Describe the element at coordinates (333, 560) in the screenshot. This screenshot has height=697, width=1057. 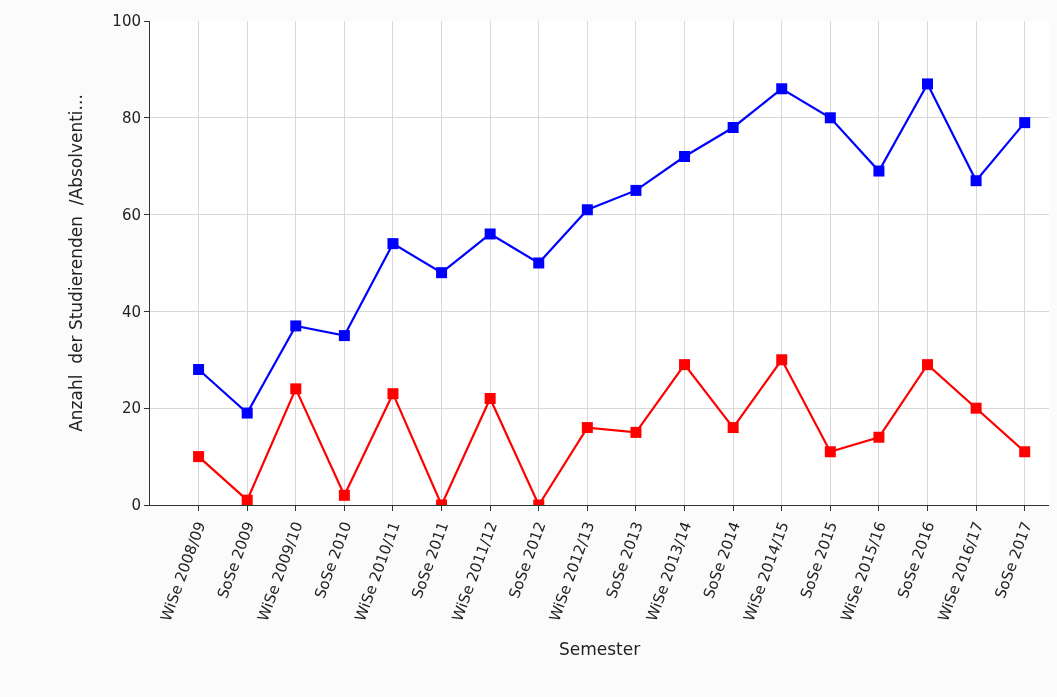
I see `x-tick-label: SoSe 2010` at that location.